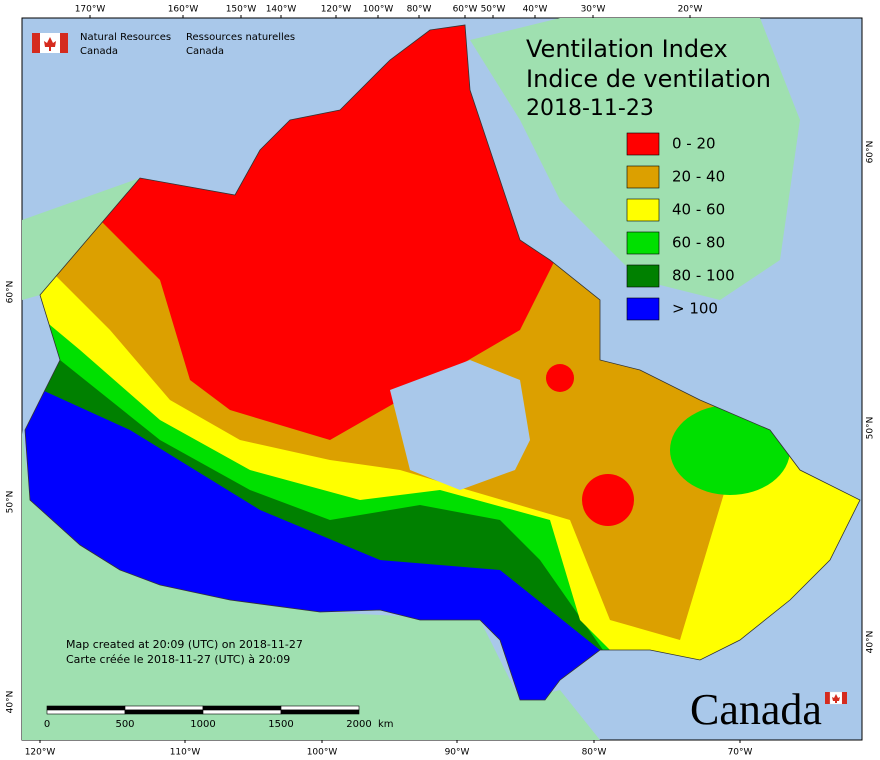 The width and height of the screenshot is (880, 760). Describe the element at coordinates (740, 753) in the screenshot. I see `bottom-lon-label: 70°W` at that location.